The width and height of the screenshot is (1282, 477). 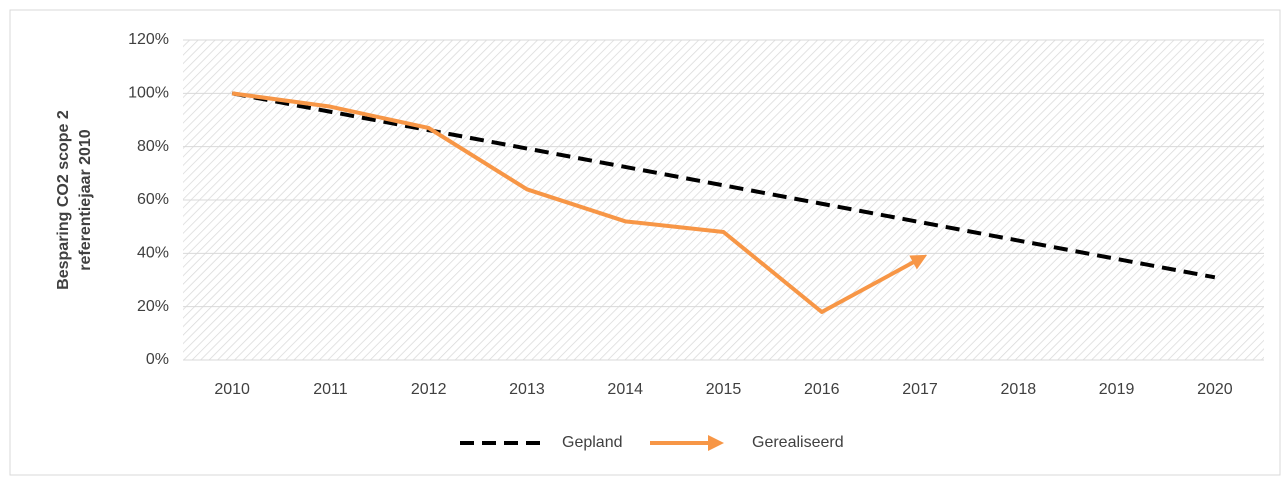 I want to click on y-tick-label: 80%, so click(x=153, y=146).